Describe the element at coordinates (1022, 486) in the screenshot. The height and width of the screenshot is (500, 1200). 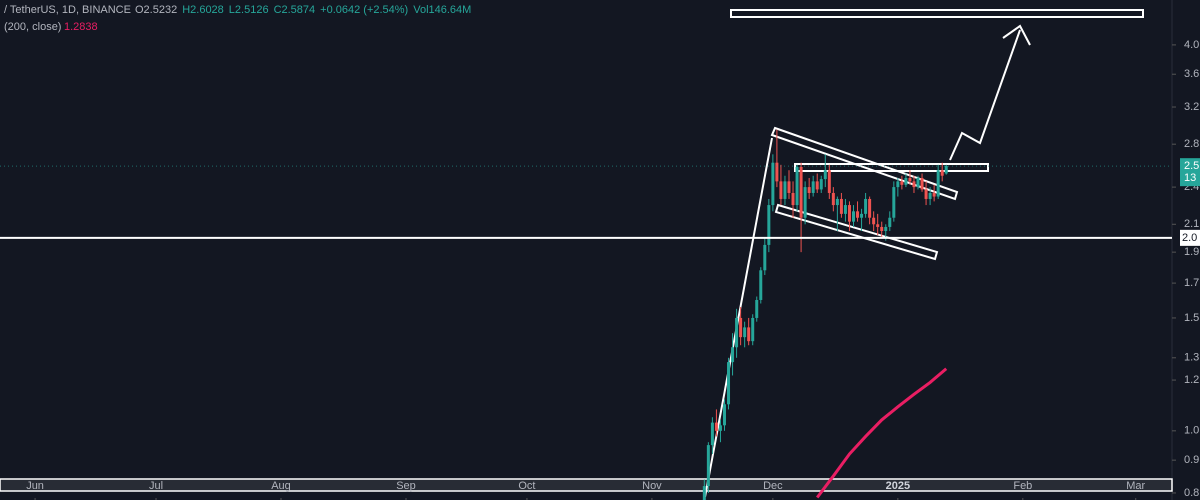
I see `x-tick-label: Feb` at that location.